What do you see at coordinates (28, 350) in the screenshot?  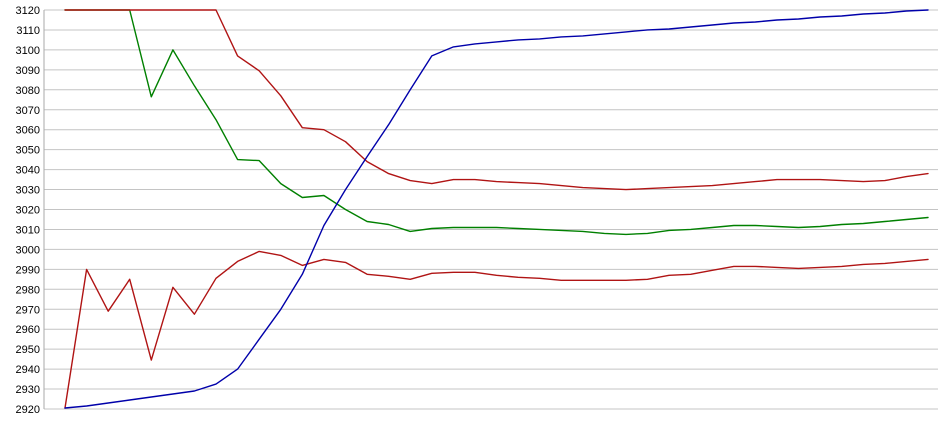 I see `y-axis-label: 2950` at bounding box center [28, 350].